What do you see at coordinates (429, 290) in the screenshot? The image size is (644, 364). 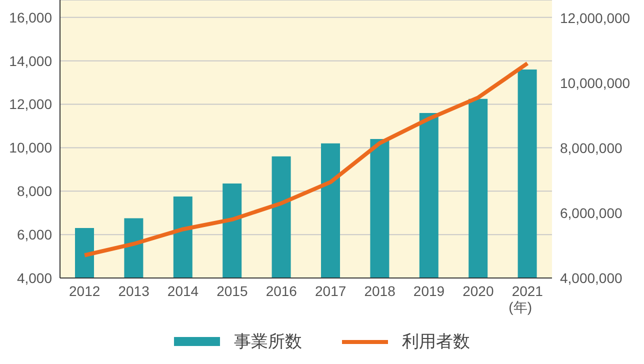 I see `x-tick-label: 2019` at bounding box center [429, 290].